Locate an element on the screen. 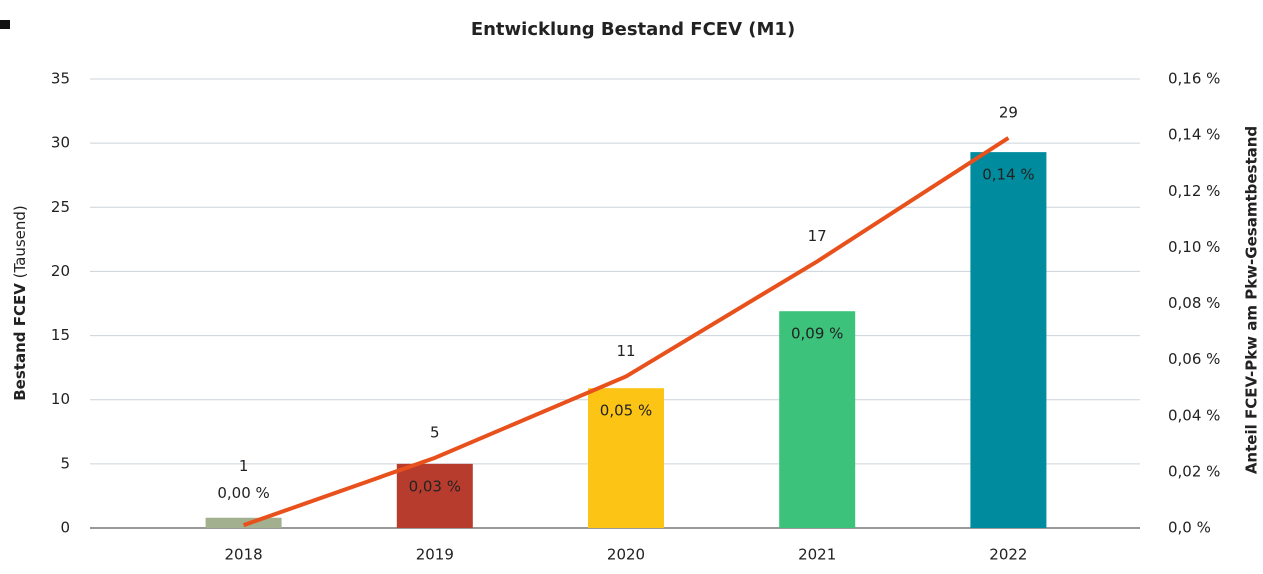 This screenshot has height=574, width=1263. y2-tick-label: 0,08 % is located at coordinates (1194, 303).